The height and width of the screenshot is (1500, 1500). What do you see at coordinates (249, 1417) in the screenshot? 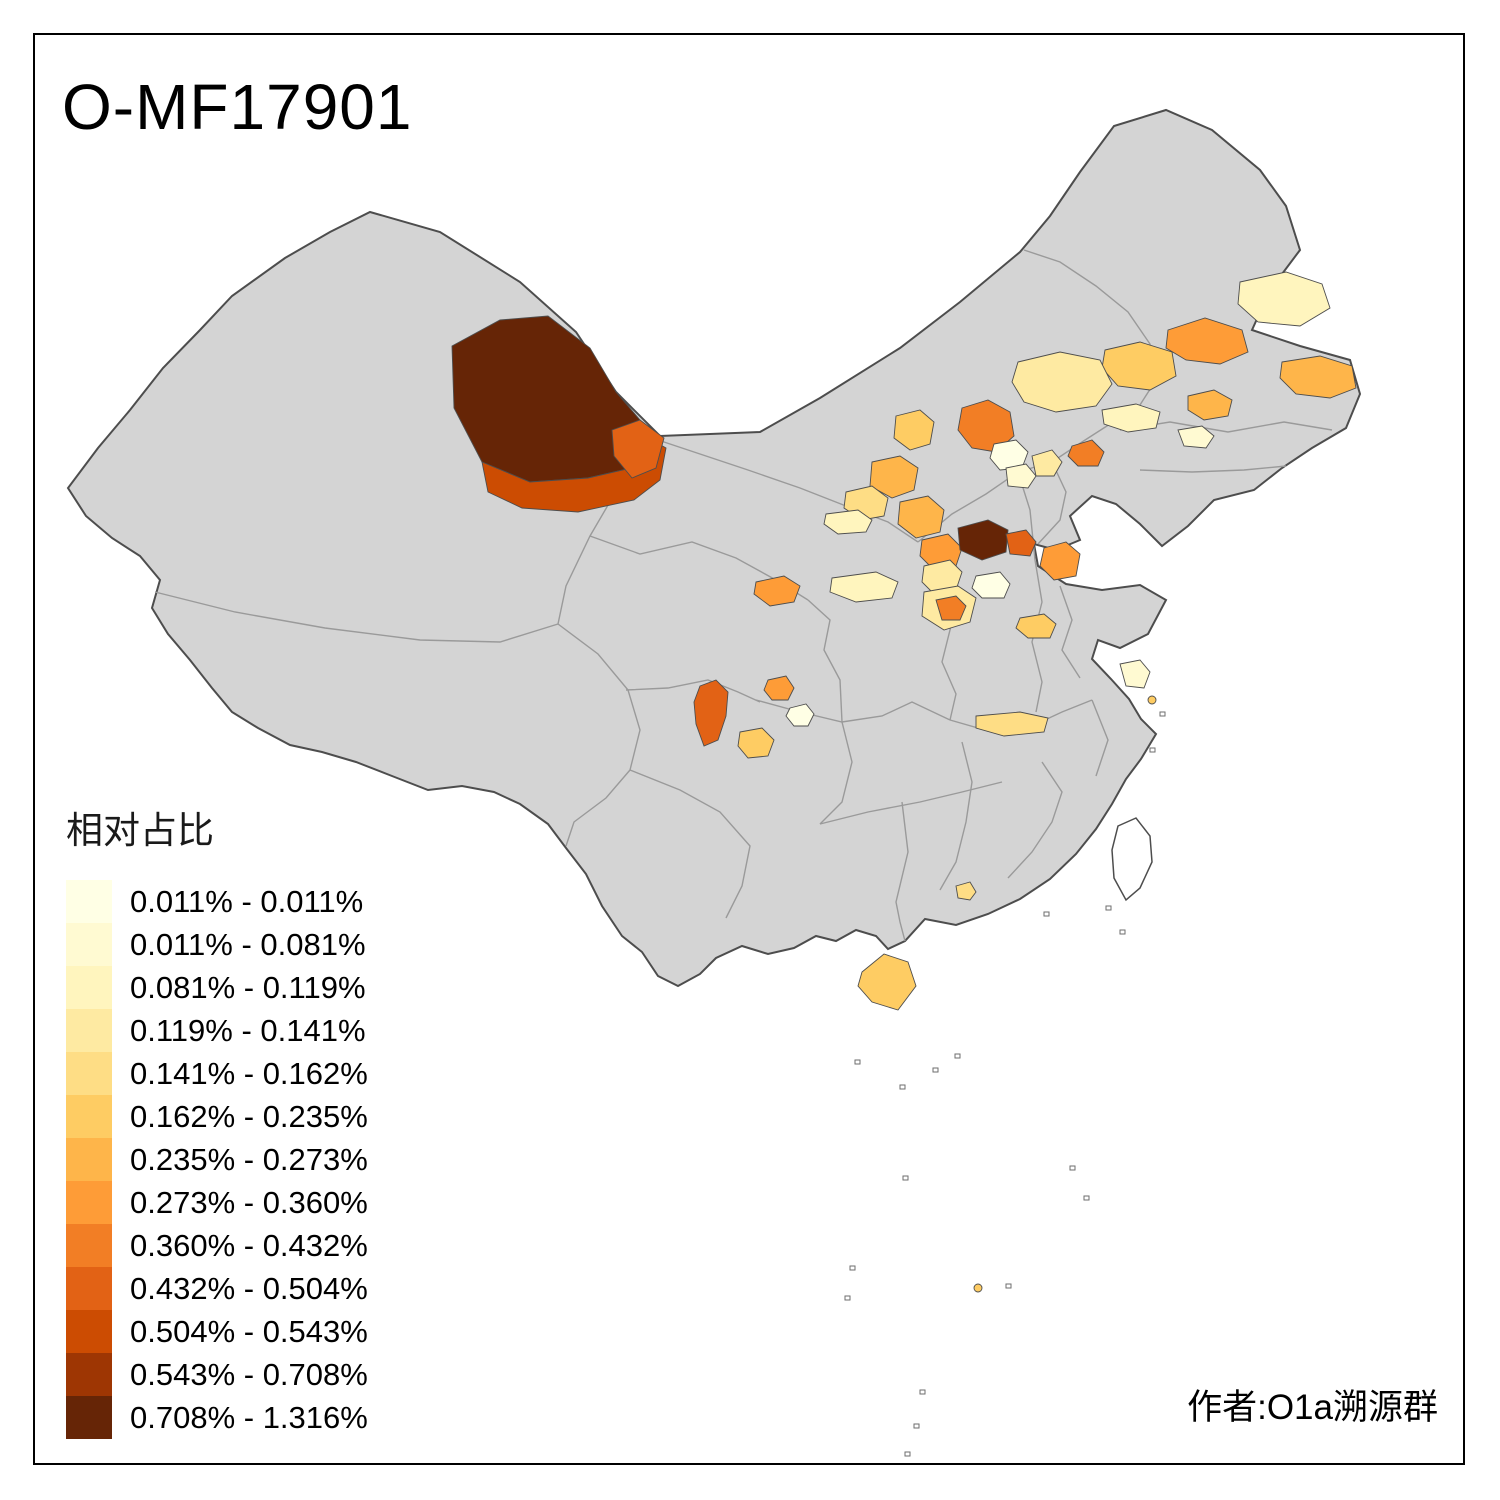
I see `legend-label: 0.708% - 1.316%` at bounding box center [249, 1417].